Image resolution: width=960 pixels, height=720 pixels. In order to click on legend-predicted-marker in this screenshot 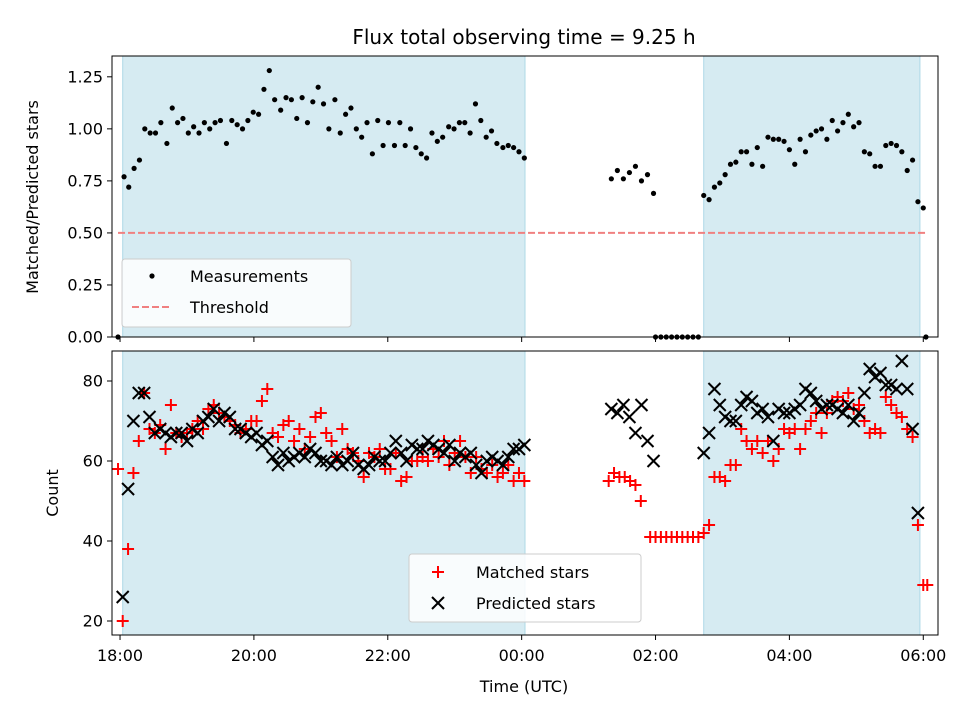, I will do `click(438, 603)`.